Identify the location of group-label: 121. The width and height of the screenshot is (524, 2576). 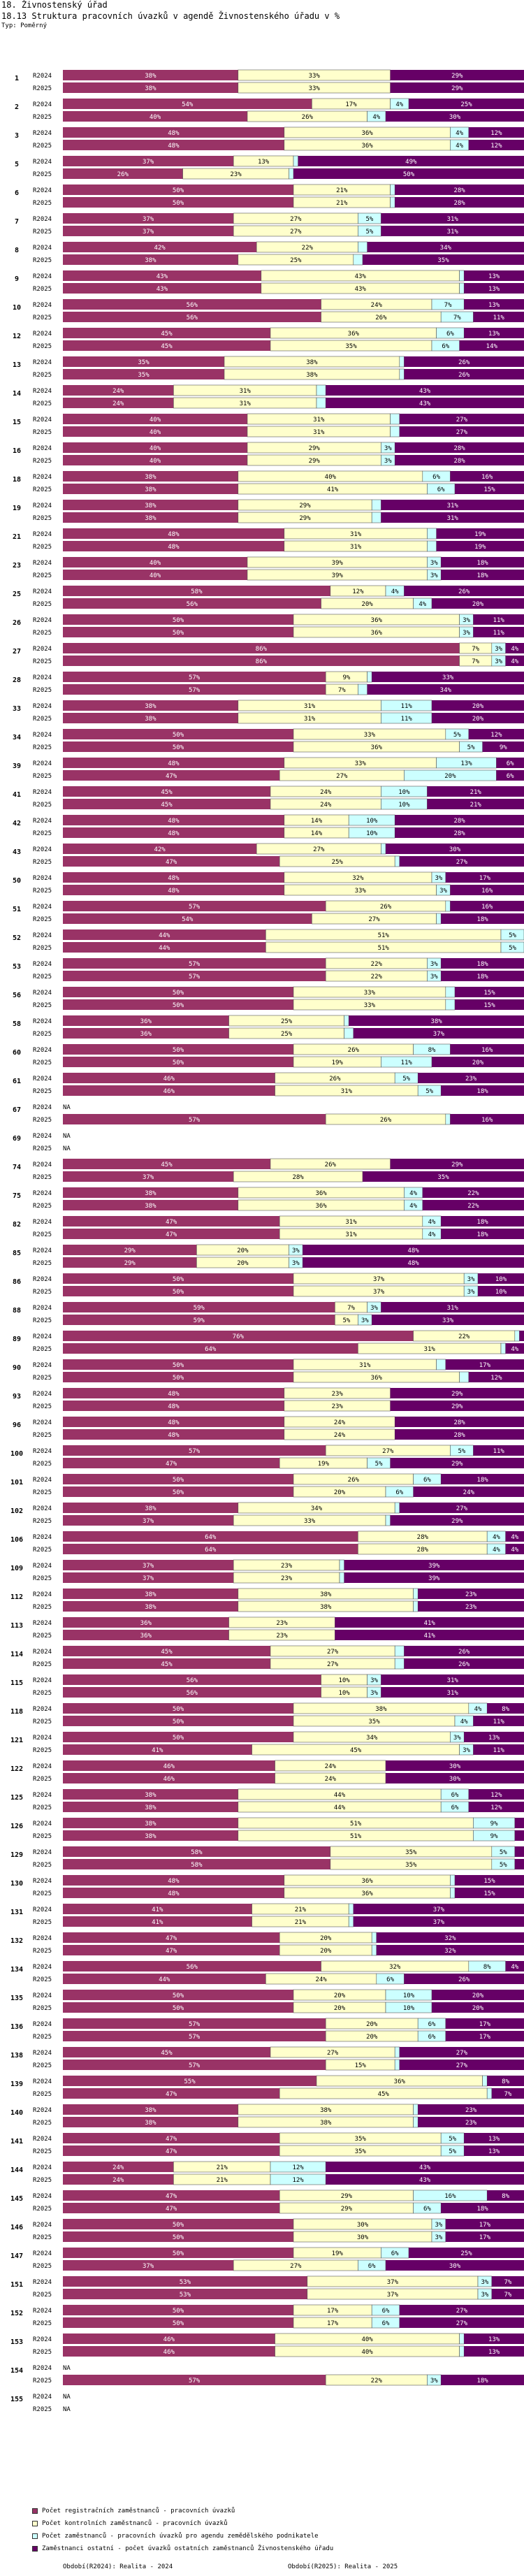
(16, 1741).